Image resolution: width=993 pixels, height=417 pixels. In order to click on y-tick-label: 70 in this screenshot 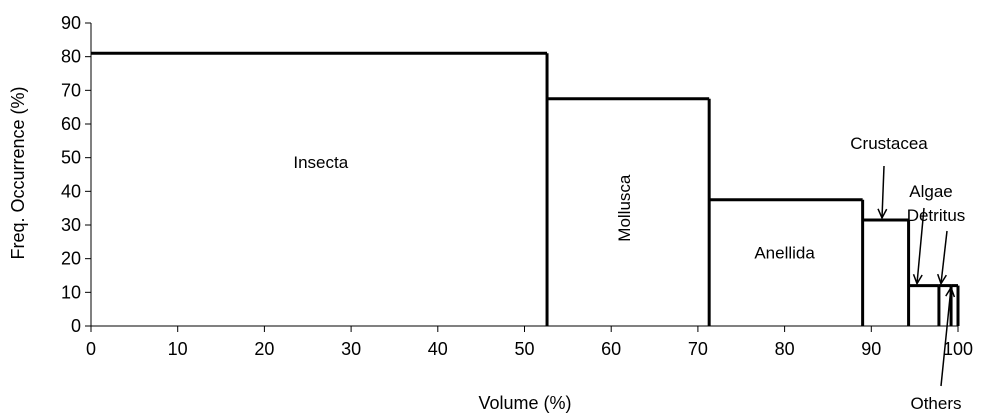, I will do `click(71, 90)`.